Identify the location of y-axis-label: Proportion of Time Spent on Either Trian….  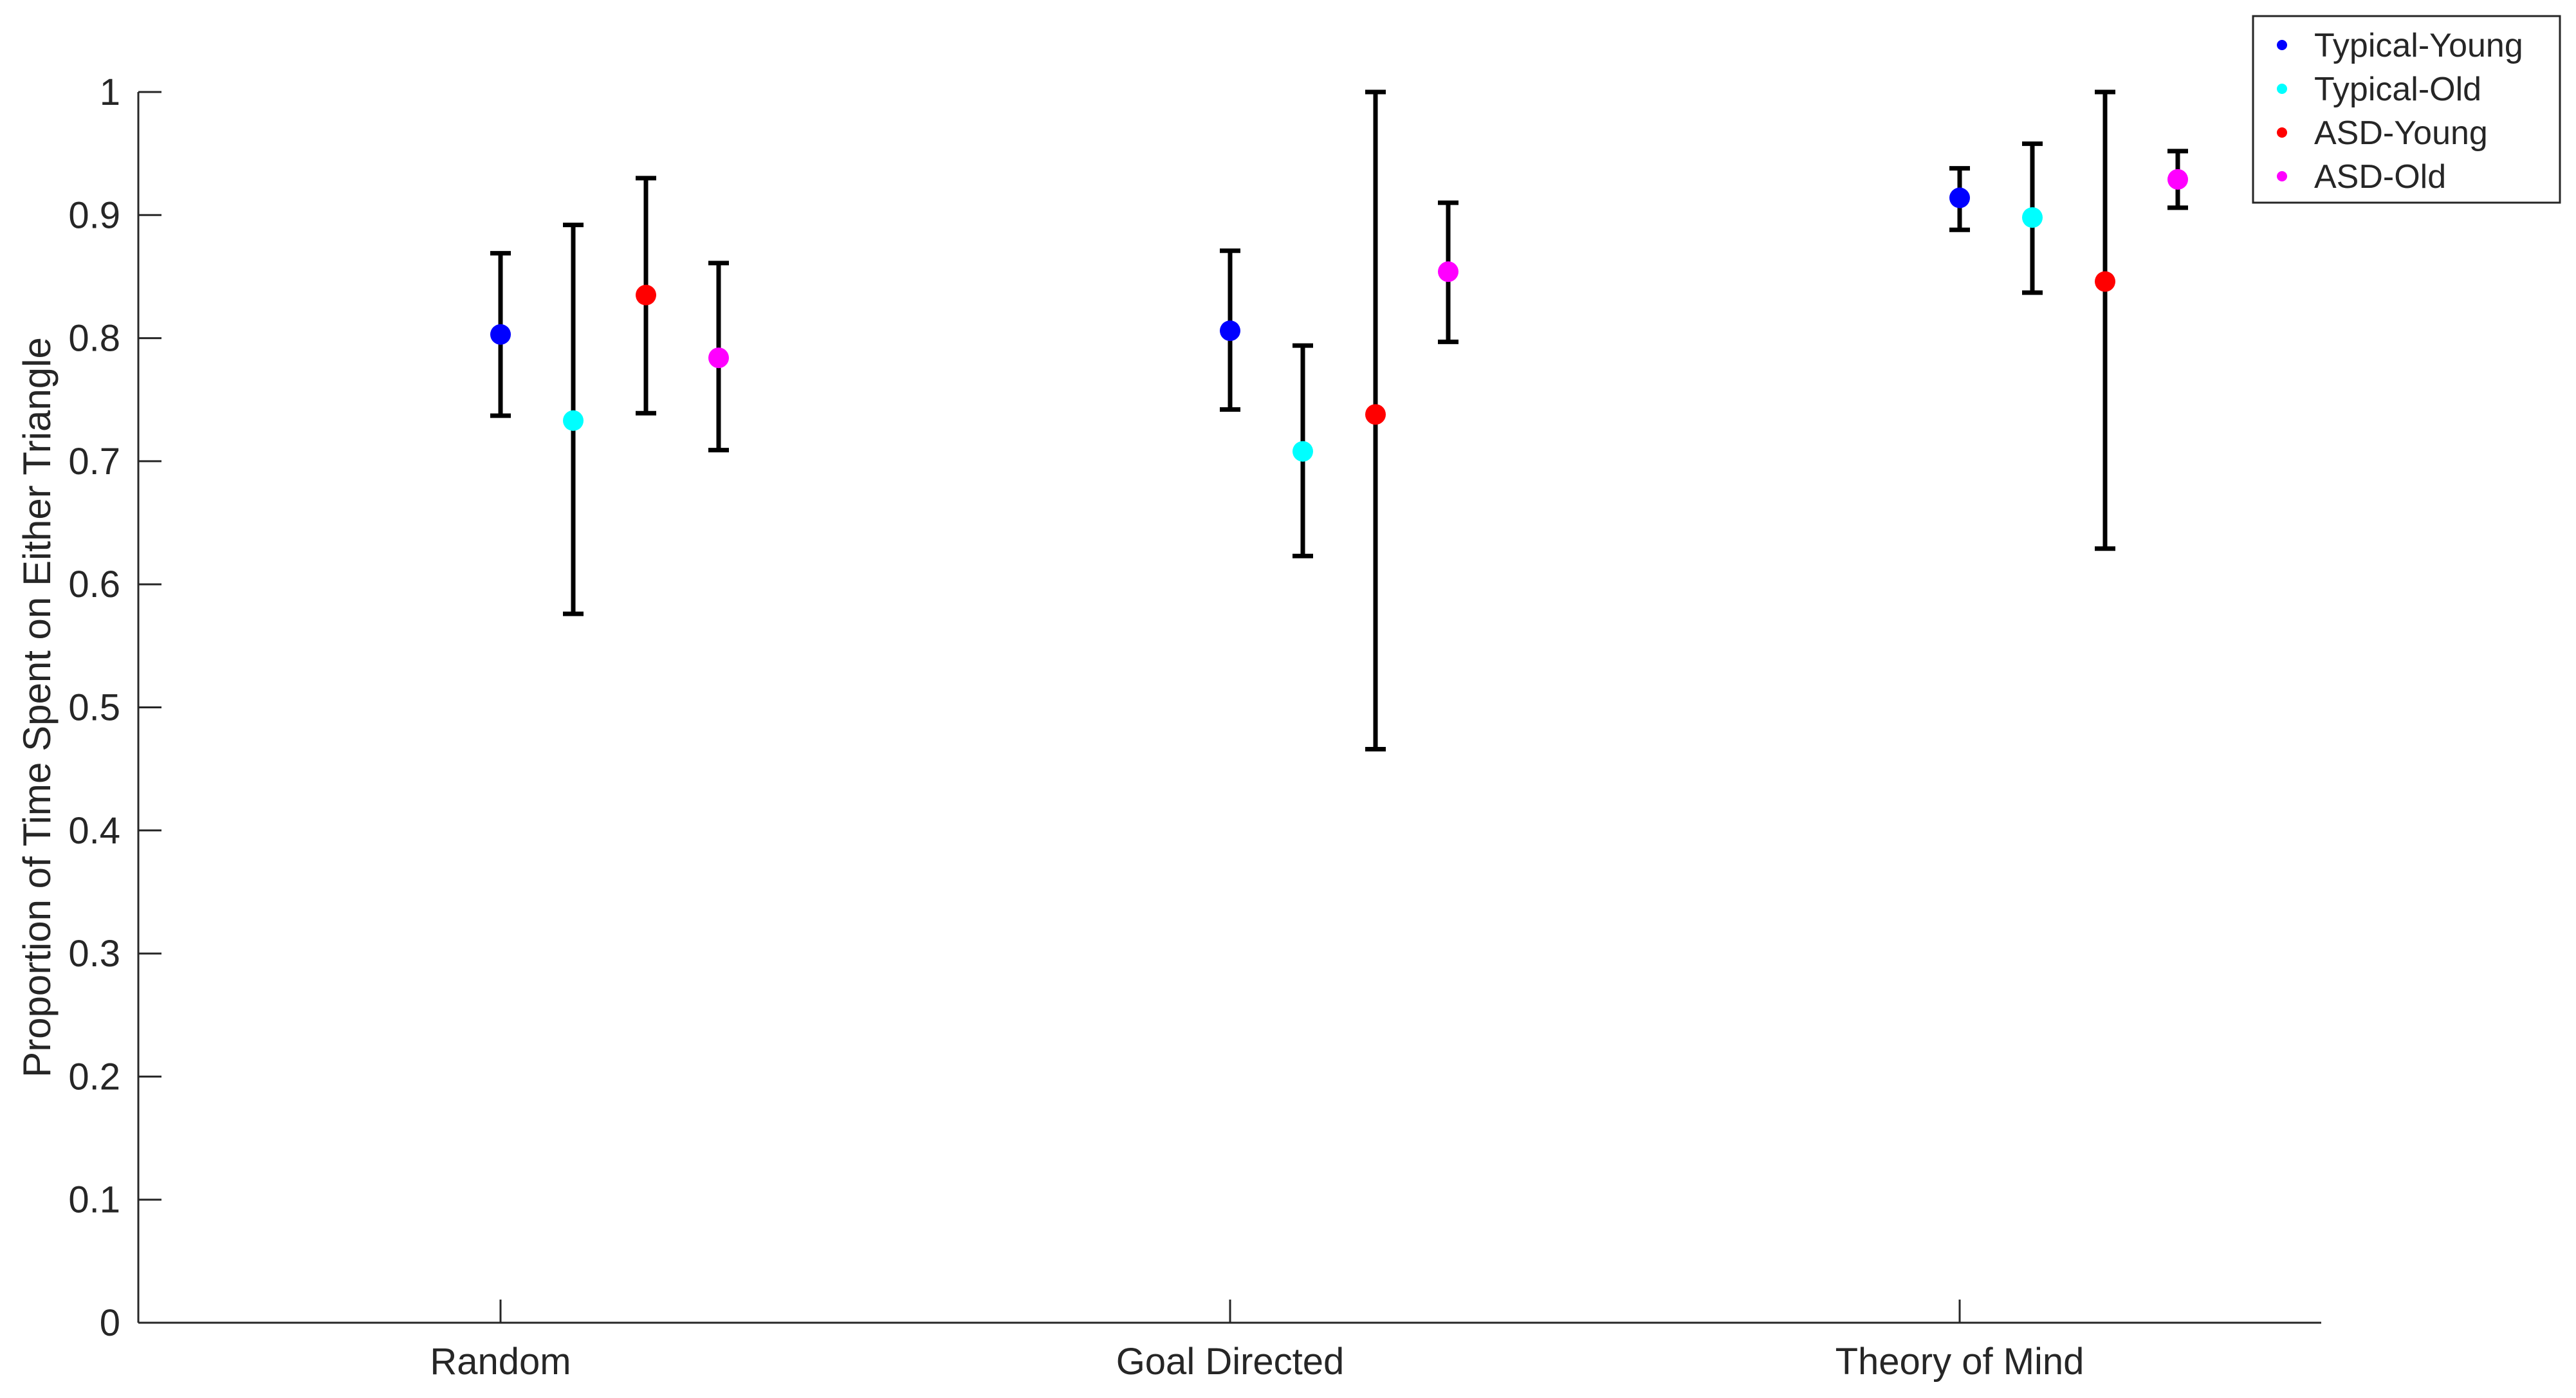
(37, 707).